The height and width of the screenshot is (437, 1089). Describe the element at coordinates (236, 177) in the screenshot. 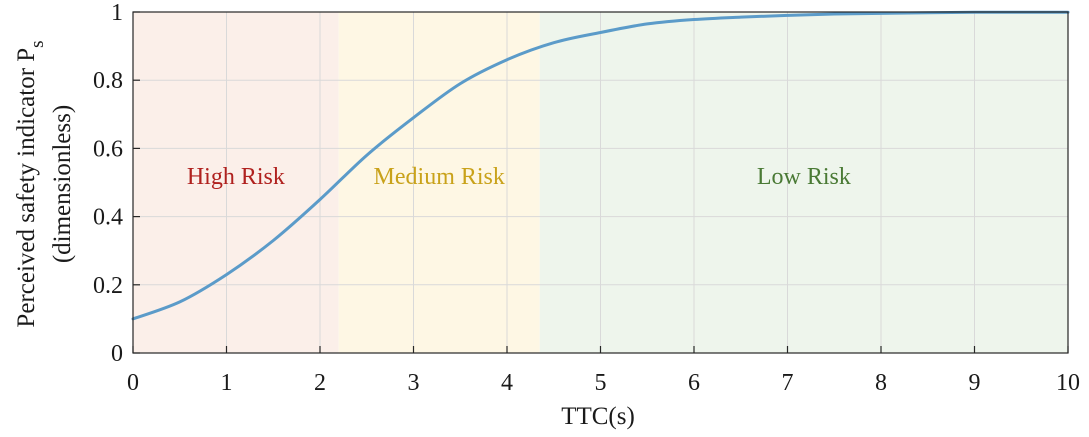

I see `region-label-high-risk: High Risk` at that location.